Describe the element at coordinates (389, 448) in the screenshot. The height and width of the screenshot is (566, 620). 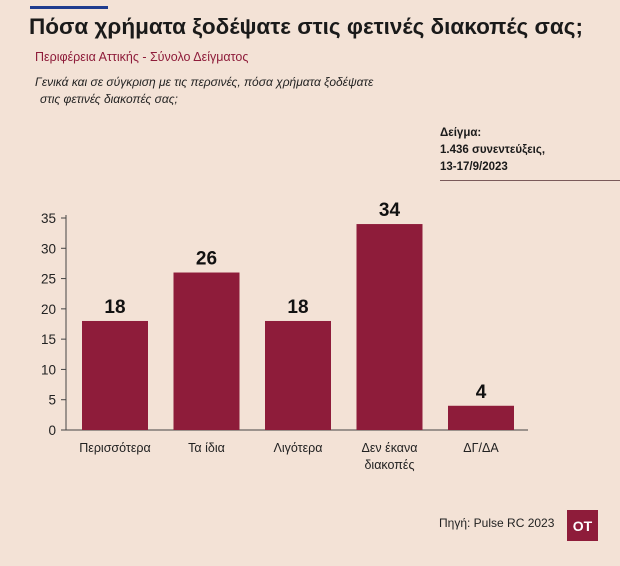
I see `x-tick-label: Δεν έκανα` at that location.